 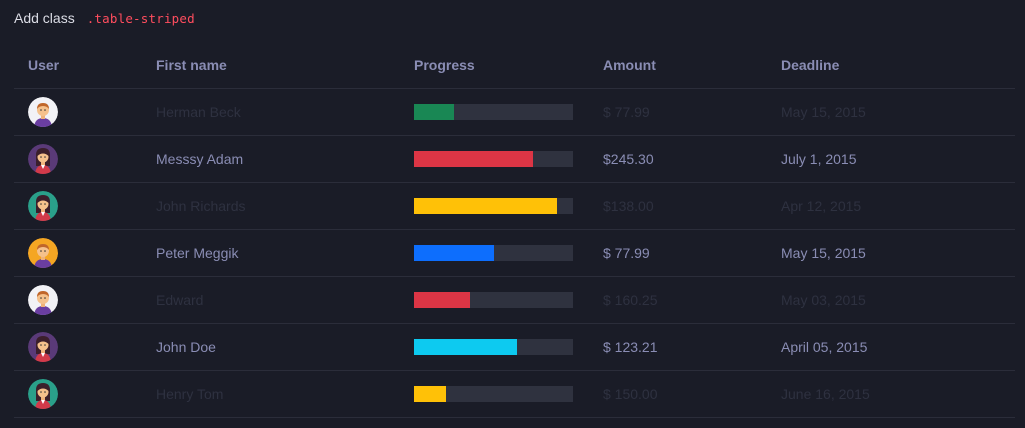 What do you see at coordinates (823, 300) in the screenshot?
I see `deadline-cell: May 03, 2015` at bounding box center [823, 300].